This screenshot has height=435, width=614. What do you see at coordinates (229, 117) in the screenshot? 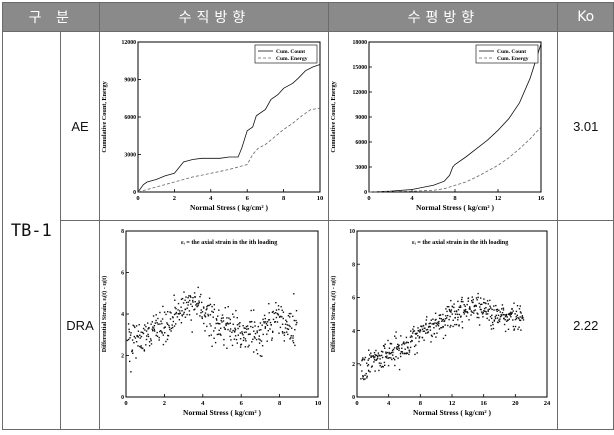
I see `plot-frame` at bounding box center [229, 117].